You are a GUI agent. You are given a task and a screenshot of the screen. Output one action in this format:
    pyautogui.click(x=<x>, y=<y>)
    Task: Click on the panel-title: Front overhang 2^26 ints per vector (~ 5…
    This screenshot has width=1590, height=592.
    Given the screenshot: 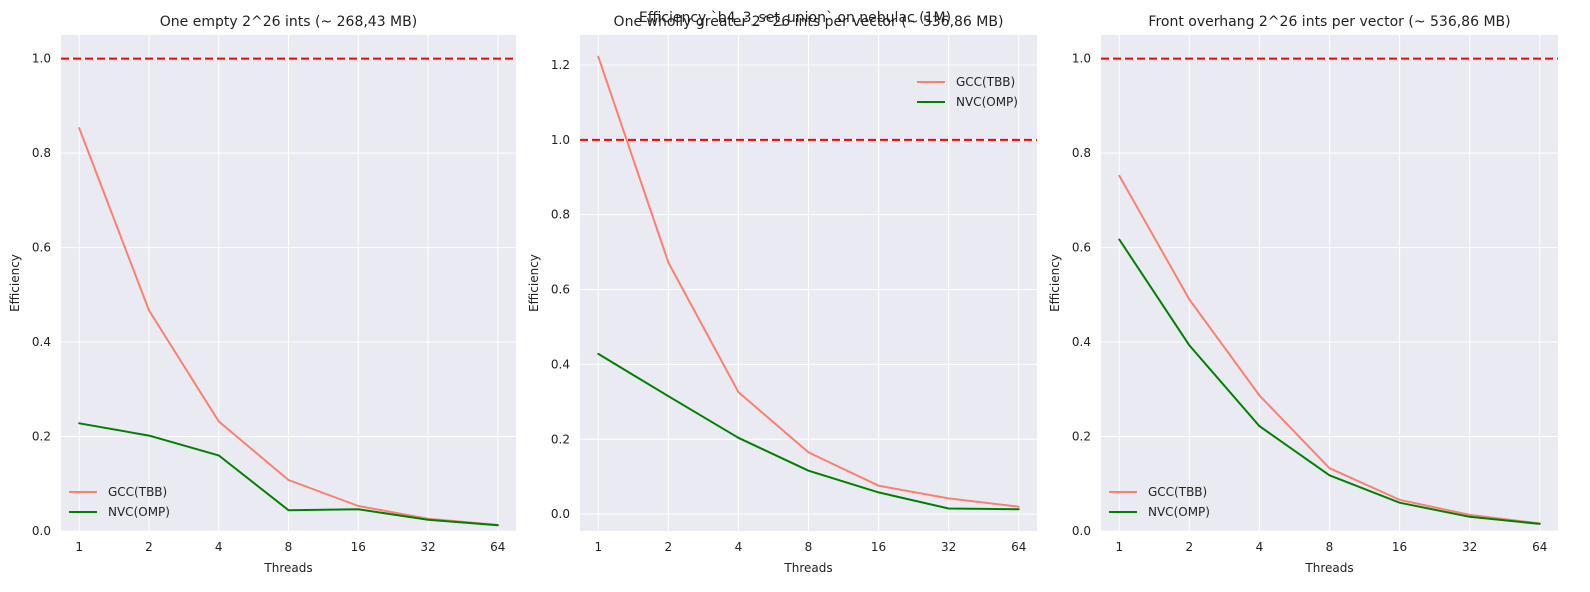 What is the action you would take?
    pyautogui.click(x=1329, y=22)
    